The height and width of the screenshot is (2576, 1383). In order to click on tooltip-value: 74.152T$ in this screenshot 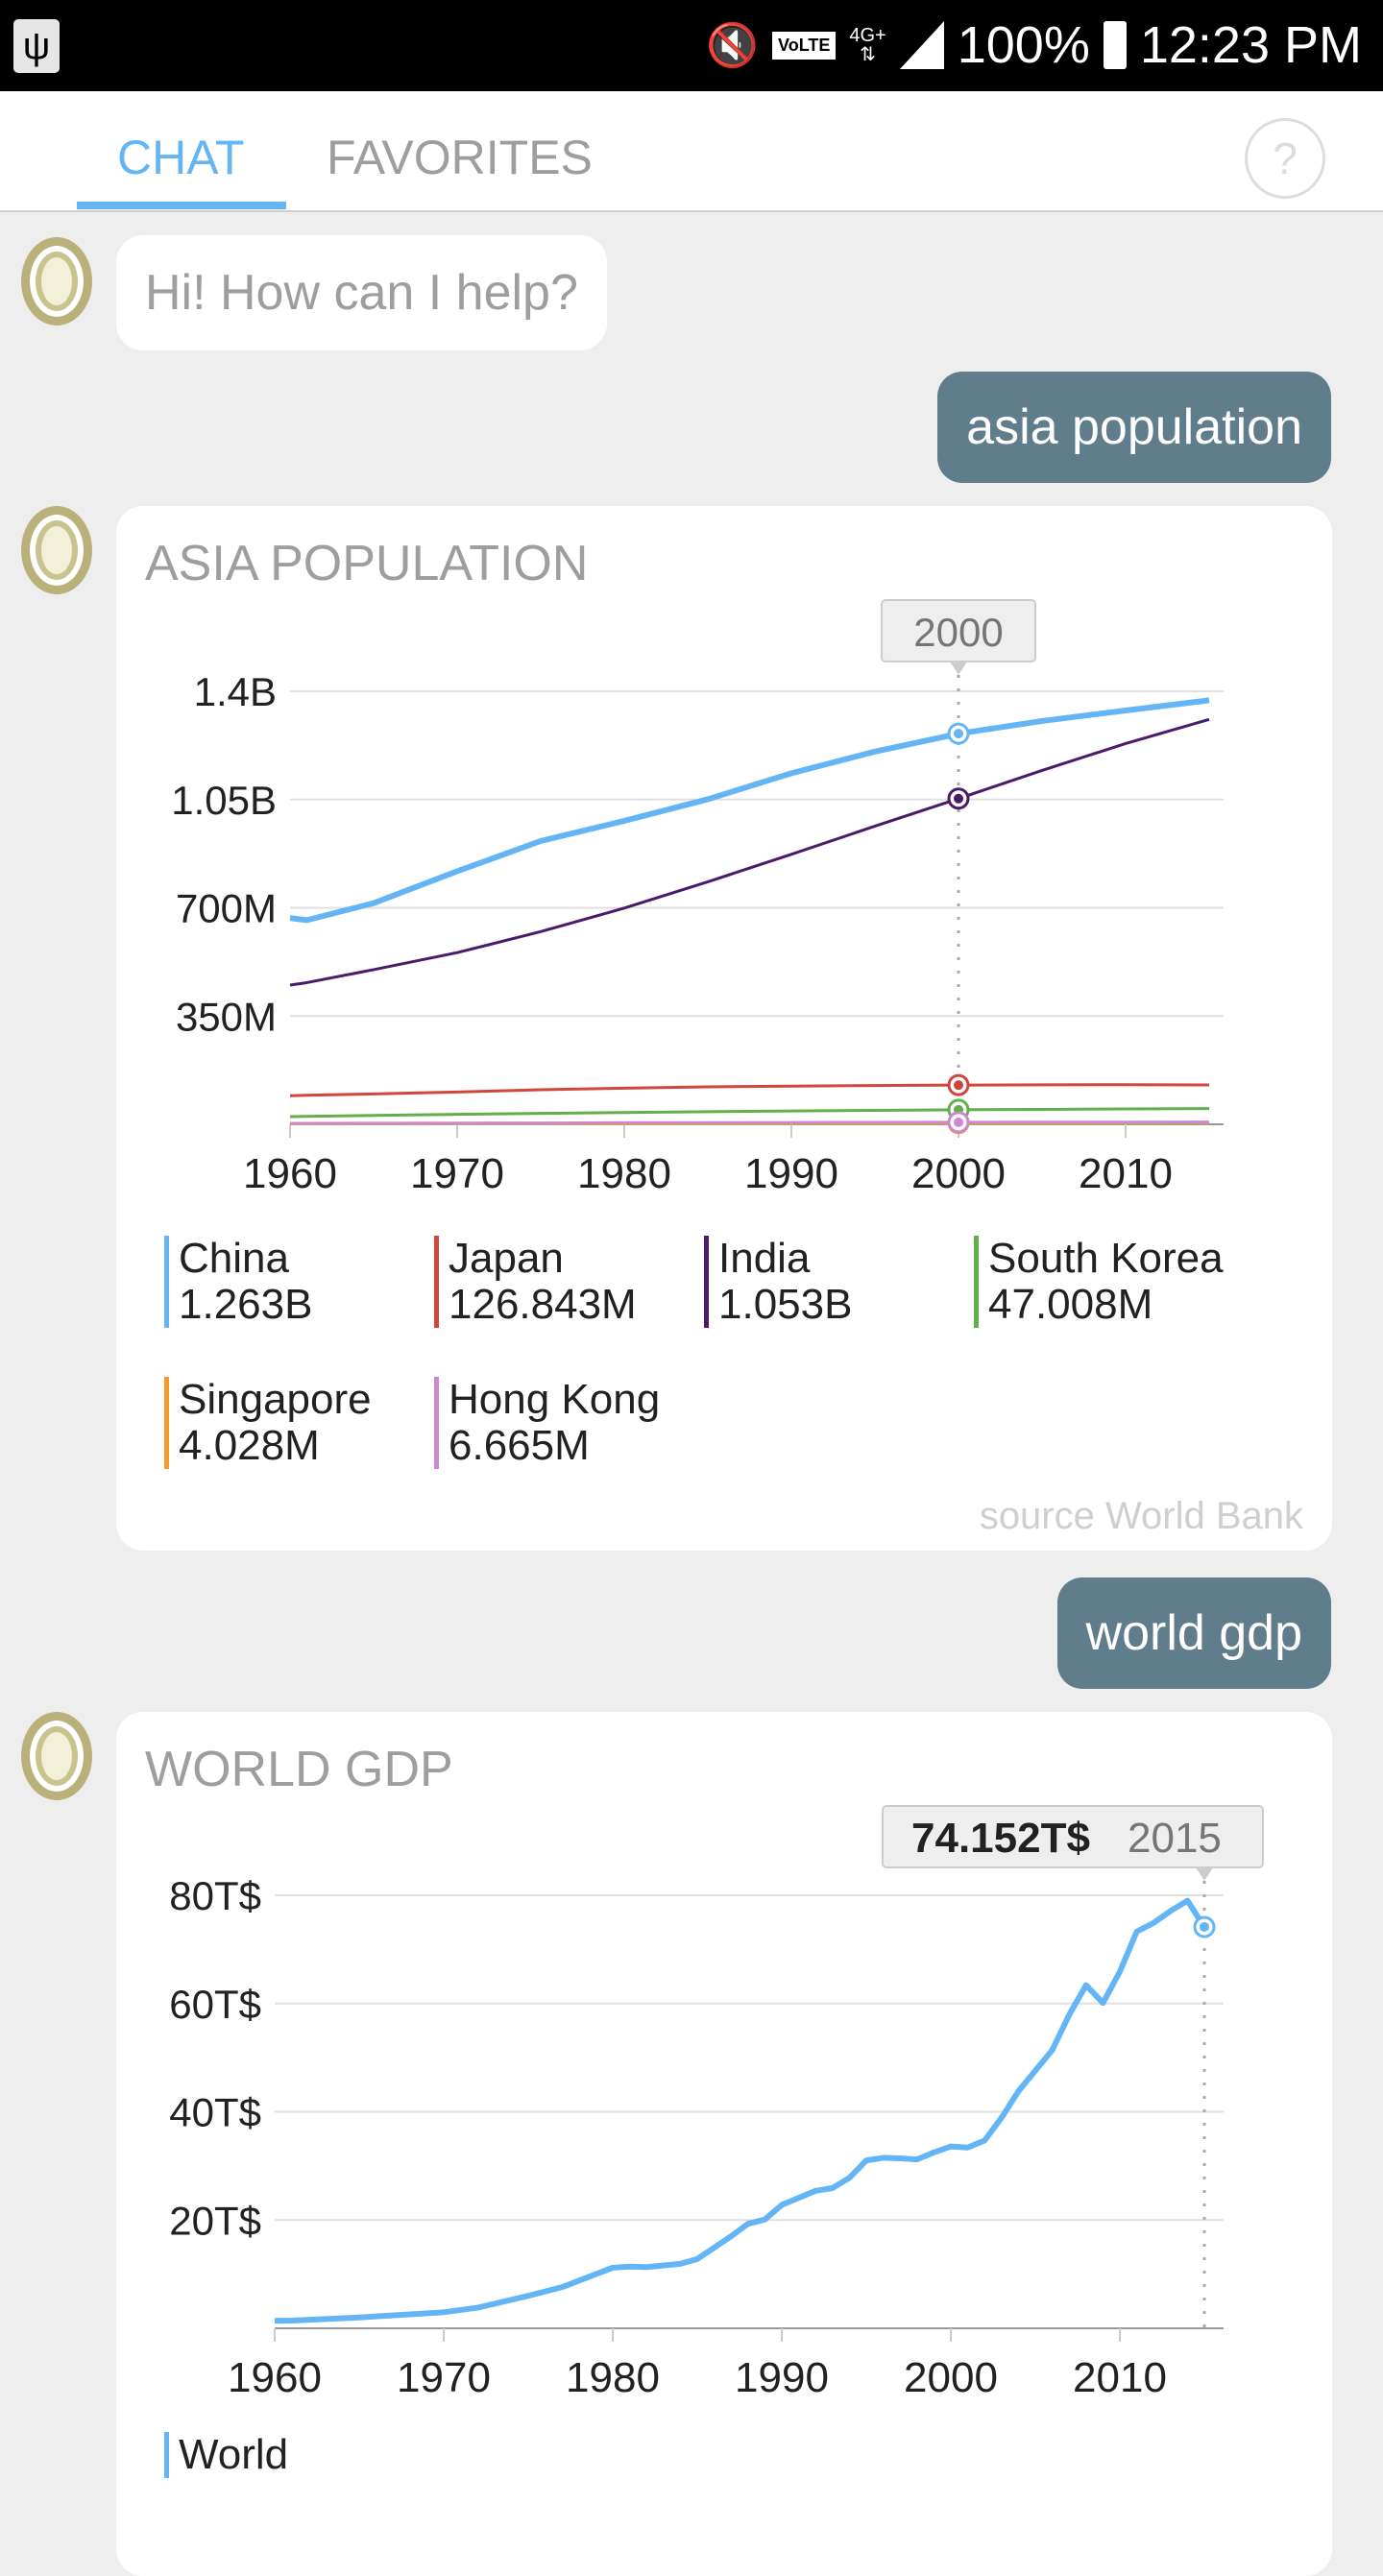, I will do `click(1000, 1838)`.